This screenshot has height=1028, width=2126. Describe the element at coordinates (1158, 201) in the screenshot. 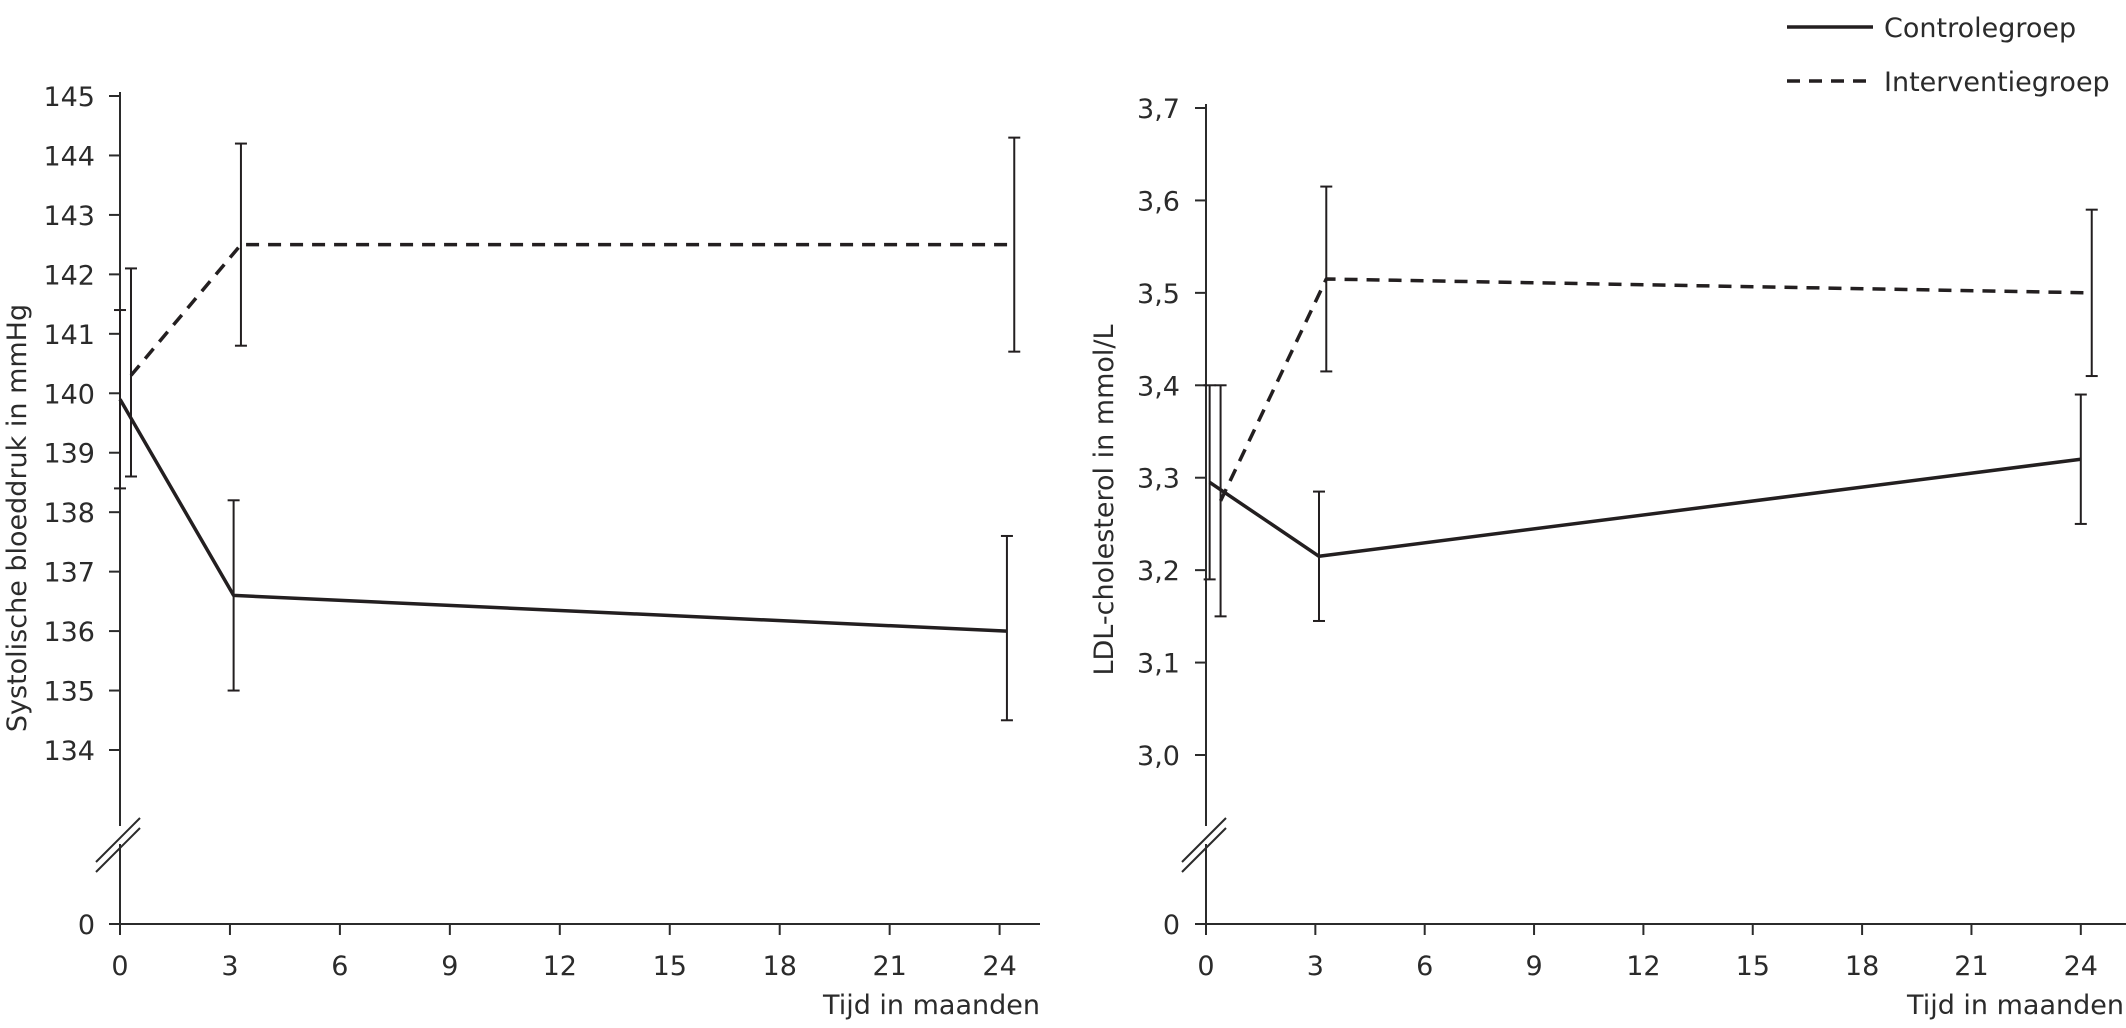

I see `y-tick-label: 3,6` at that location.